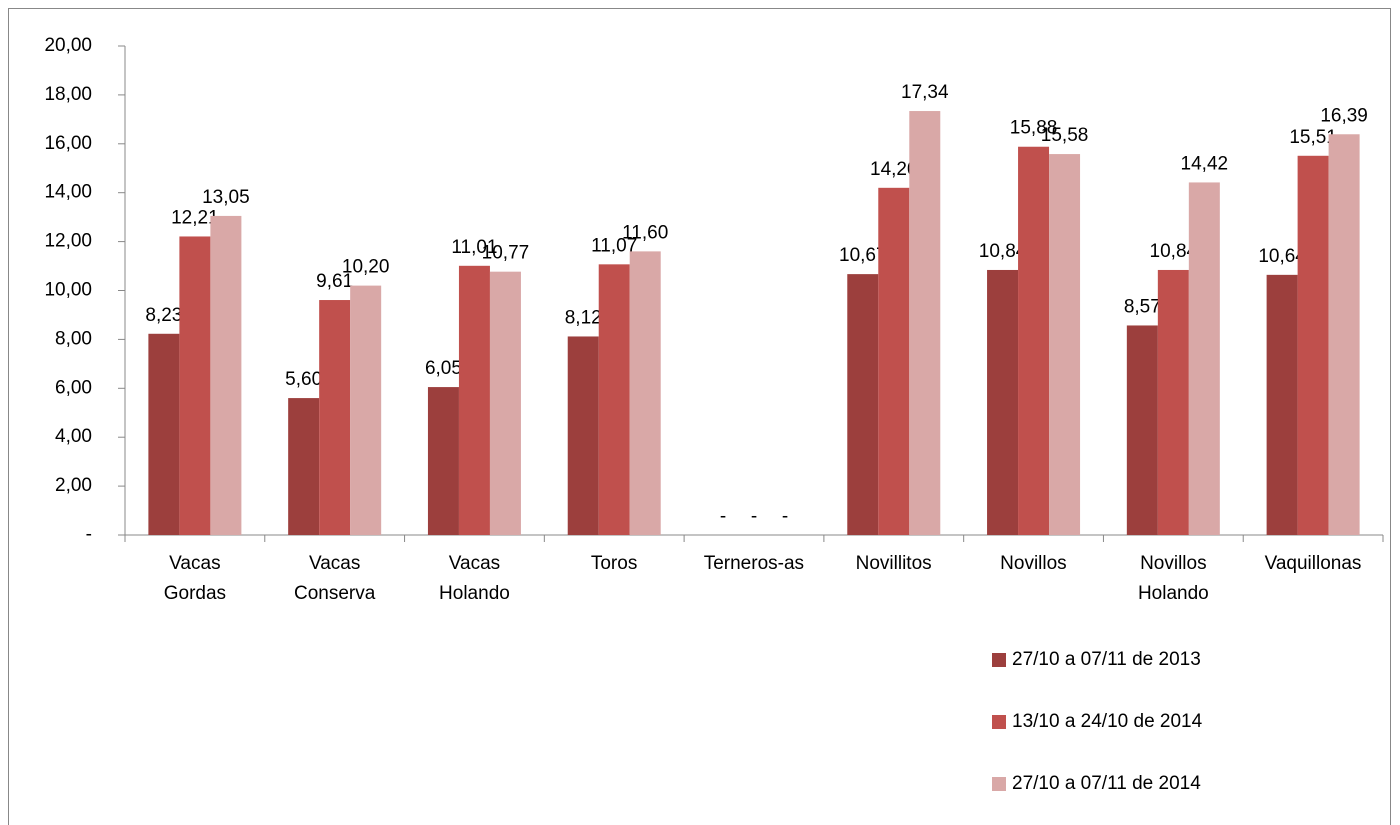  I want to click on data-label: 14,42, so click(1205, 163).